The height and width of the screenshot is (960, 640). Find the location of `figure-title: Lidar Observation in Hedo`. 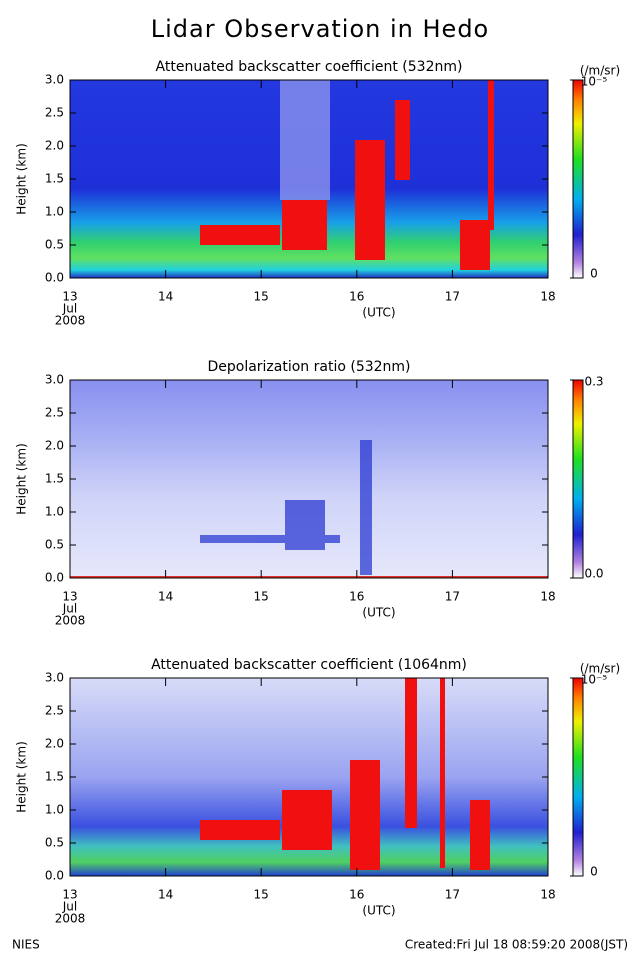

figure-title: Lidar Observation in Hedo is located at coordinates (320, 29).